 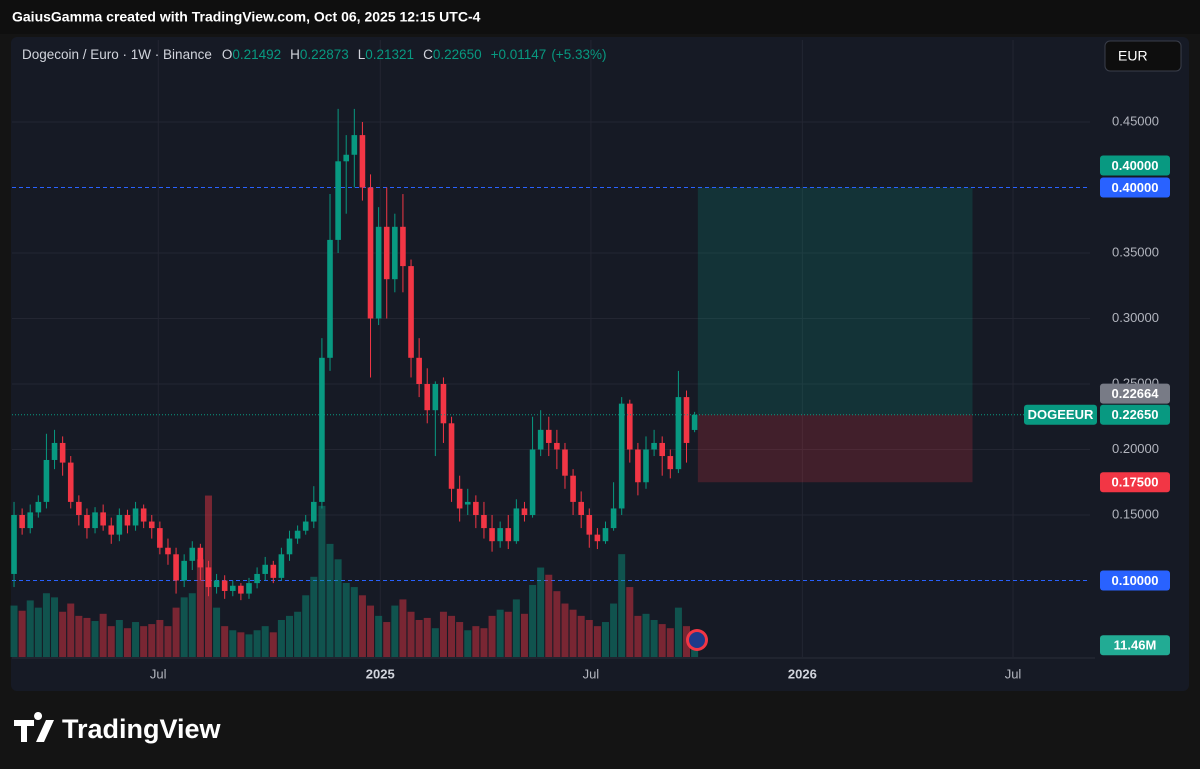 I want to click on y-tick-label: 0.35000, so click(x=1135, y=251).